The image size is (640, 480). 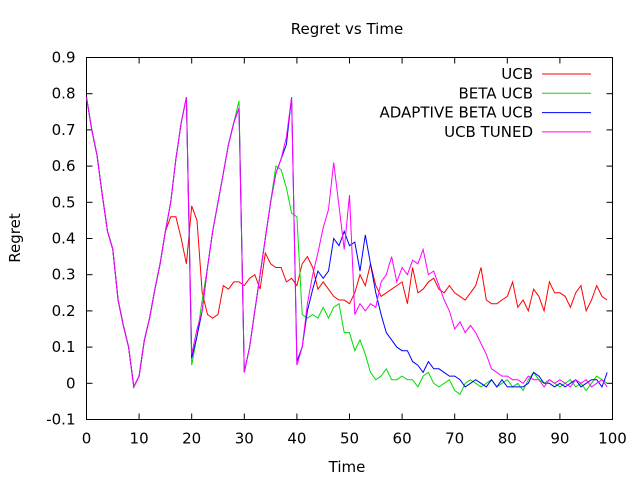 I want to click on x-tick-label: 10, so click(x=139, y=439).